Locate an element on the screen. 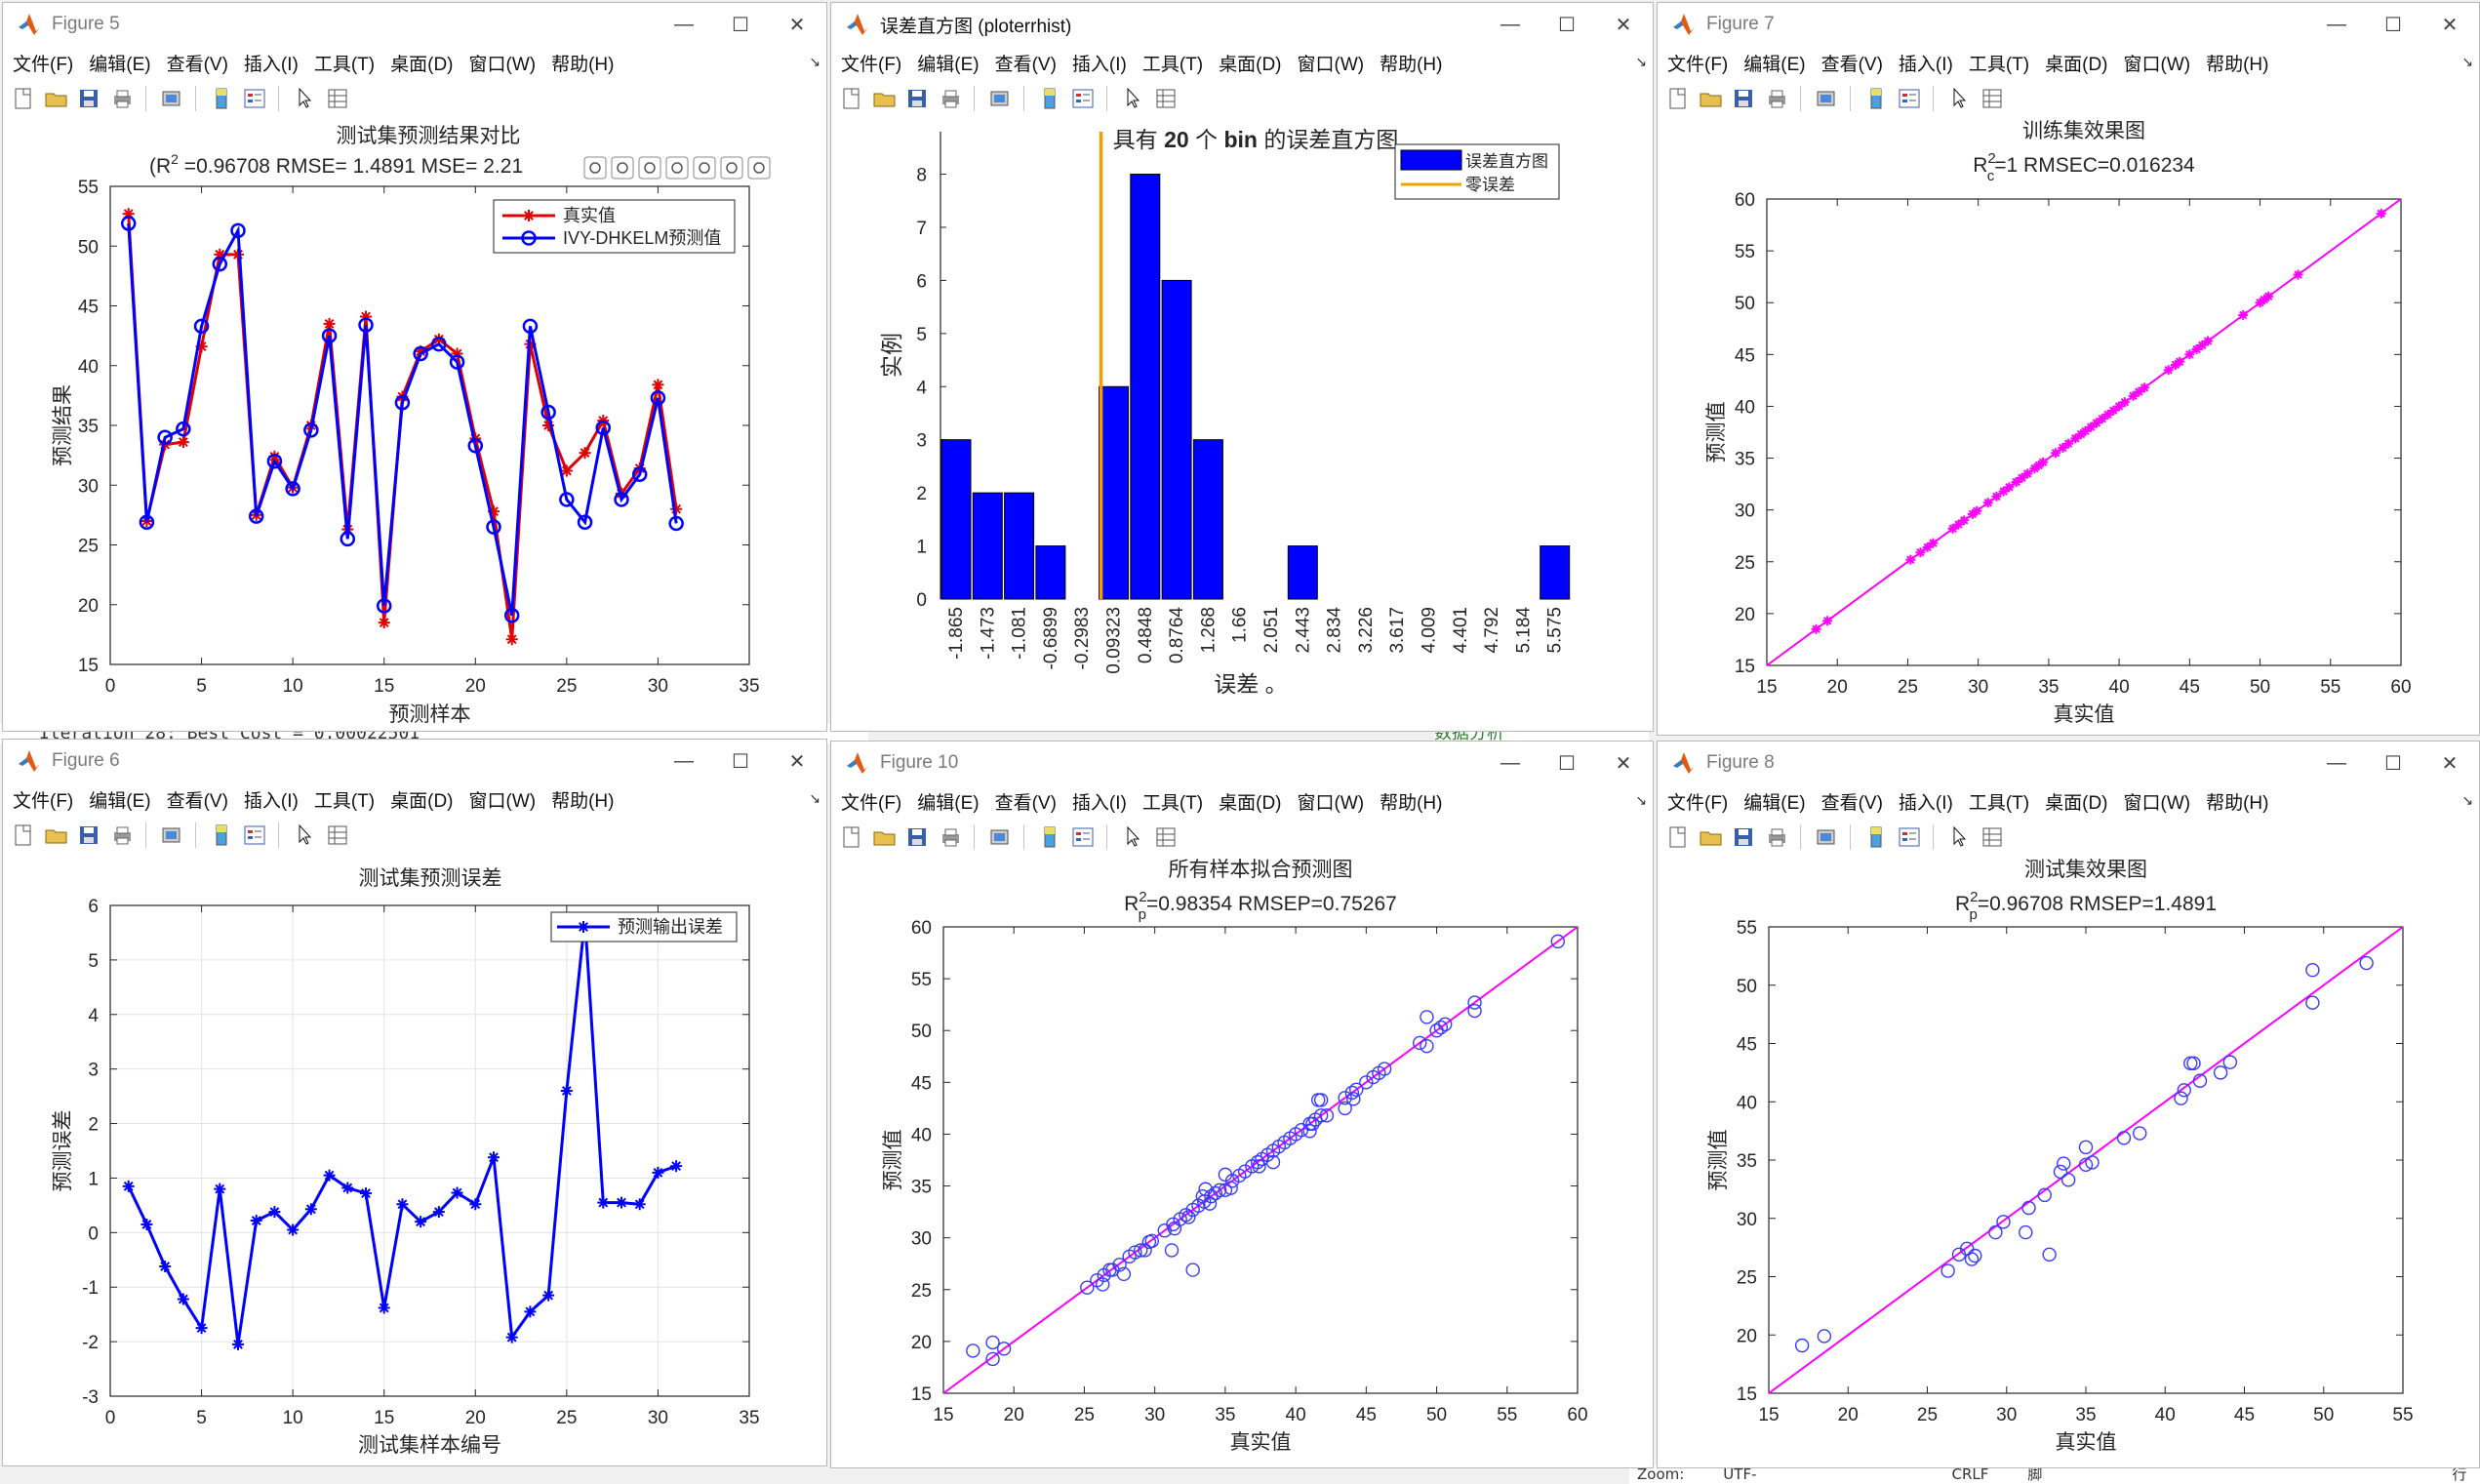 This screenshot has width=2480, height=1484. axes: 0 5 10 15 20 25 30 35 -3 -2 -1 0 1 2 3 4 5 6 is located at coordinates (420, 1162).